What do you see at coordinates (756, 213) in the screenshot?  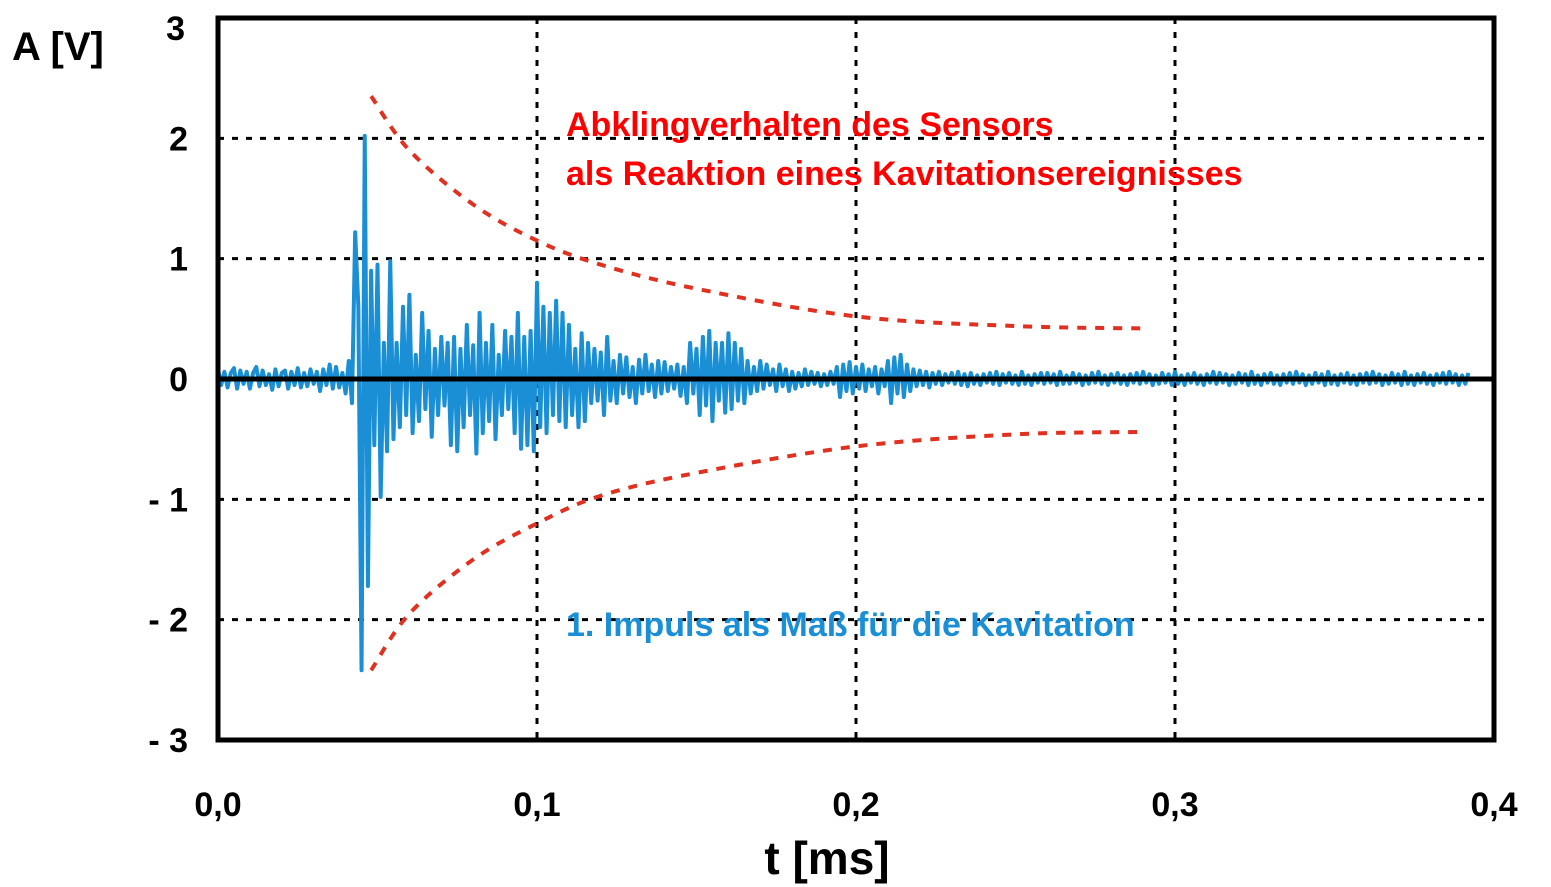 I see `upper-envelope-line` at bounding box center [756, 213].